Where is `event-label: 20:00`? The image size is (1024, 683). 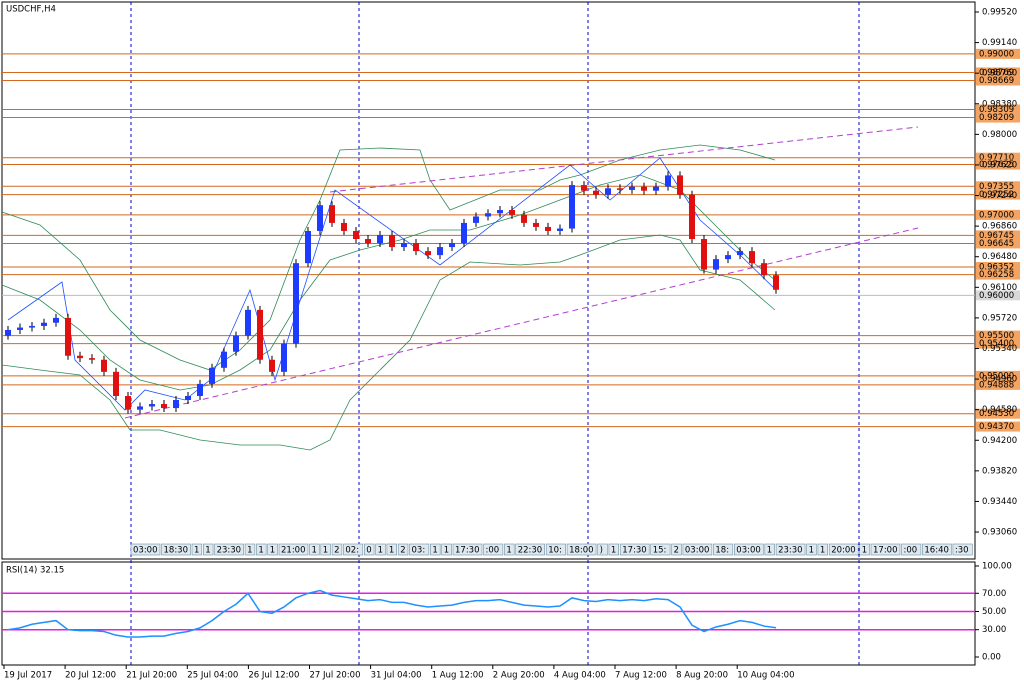 event-label: 20:00 is located at coordinates (843, 551).